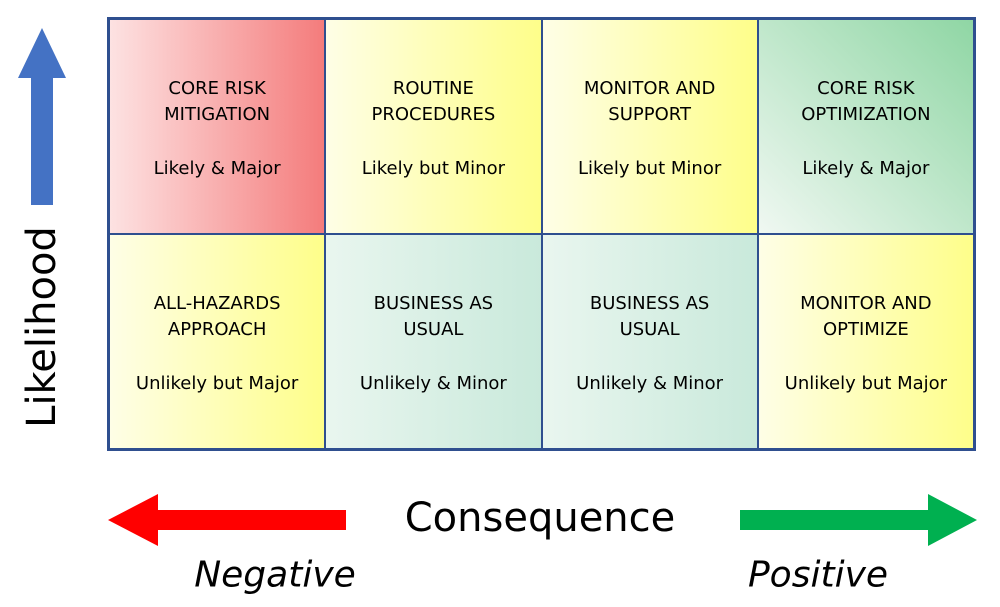 This screenshot has height=607, width=1000. Describe the element at coordinates (865, 329) in the screenshot. I see `cell-title: OPTIMIZE` at that location.